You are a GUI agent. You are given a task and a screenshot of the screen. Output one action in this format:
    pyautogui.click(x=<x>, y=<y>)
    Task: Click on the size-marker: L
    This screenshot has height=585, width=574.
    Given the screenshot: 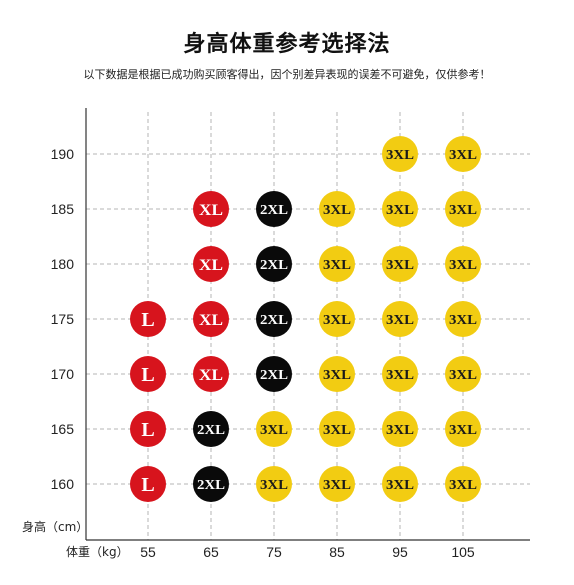 What is the action you would take?
    pyautogui.click(x=148, y=319)
    